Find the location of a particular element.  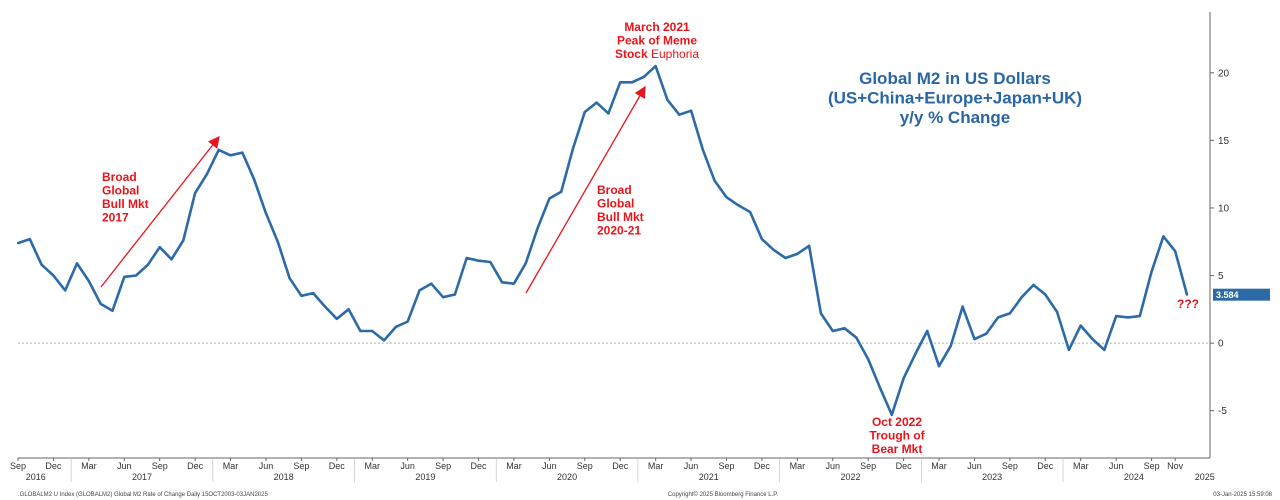

y-tick-label: -5 is located at coordinates (1222, 411).